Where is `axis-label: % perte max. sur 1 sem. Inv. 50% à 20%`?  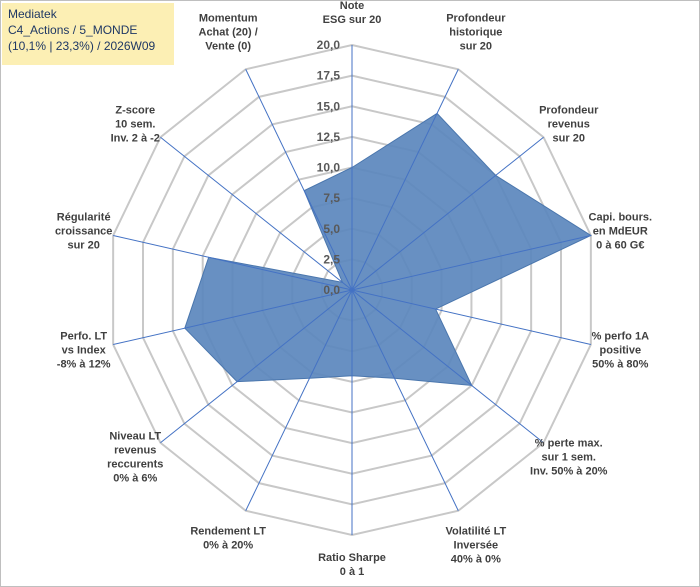 axis-label: % perte max. sur 1 sem. Inv. 50% à 20% is located at coordinates (569, 457).